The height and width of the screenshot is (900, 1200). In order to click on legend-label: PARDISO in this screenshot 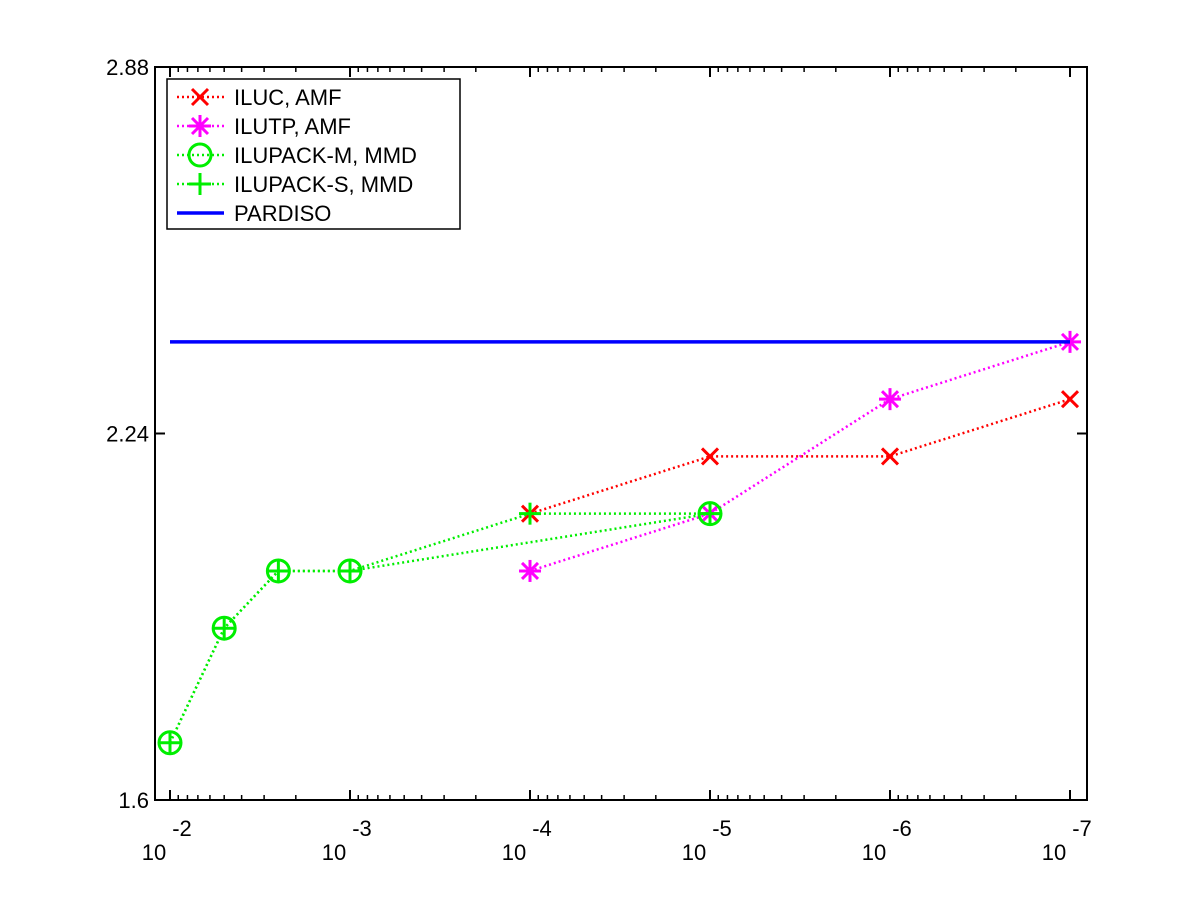, I will do `click(282, 213)`.